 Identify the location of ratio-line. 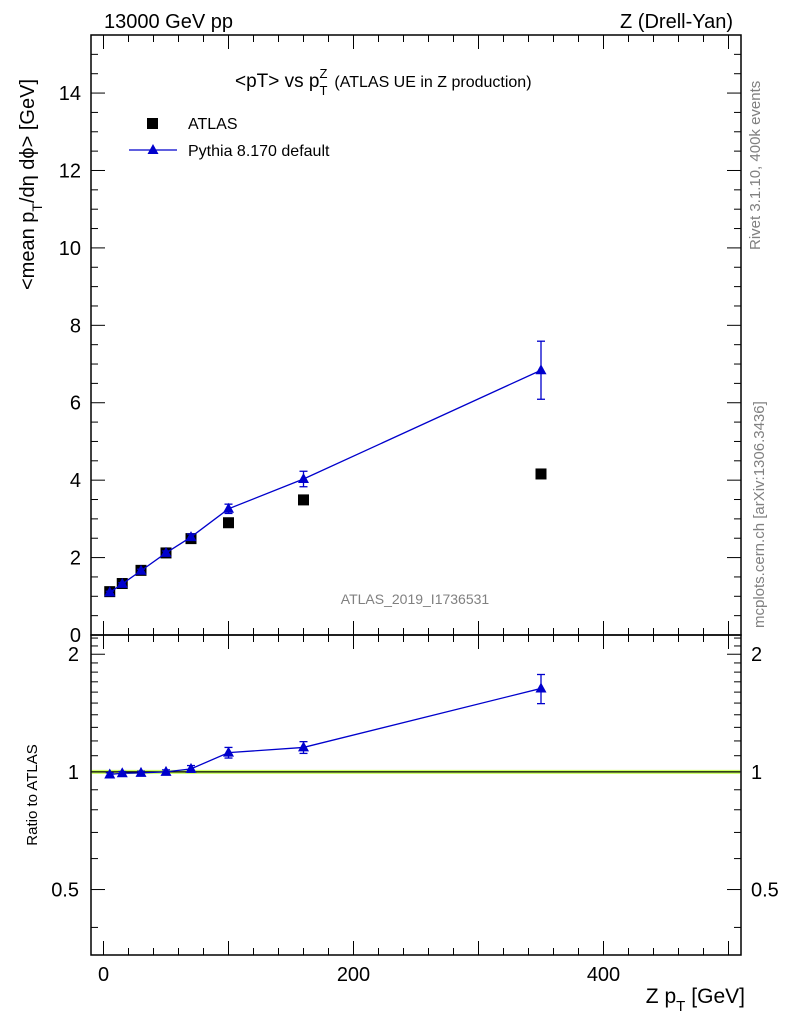
(325, 731).